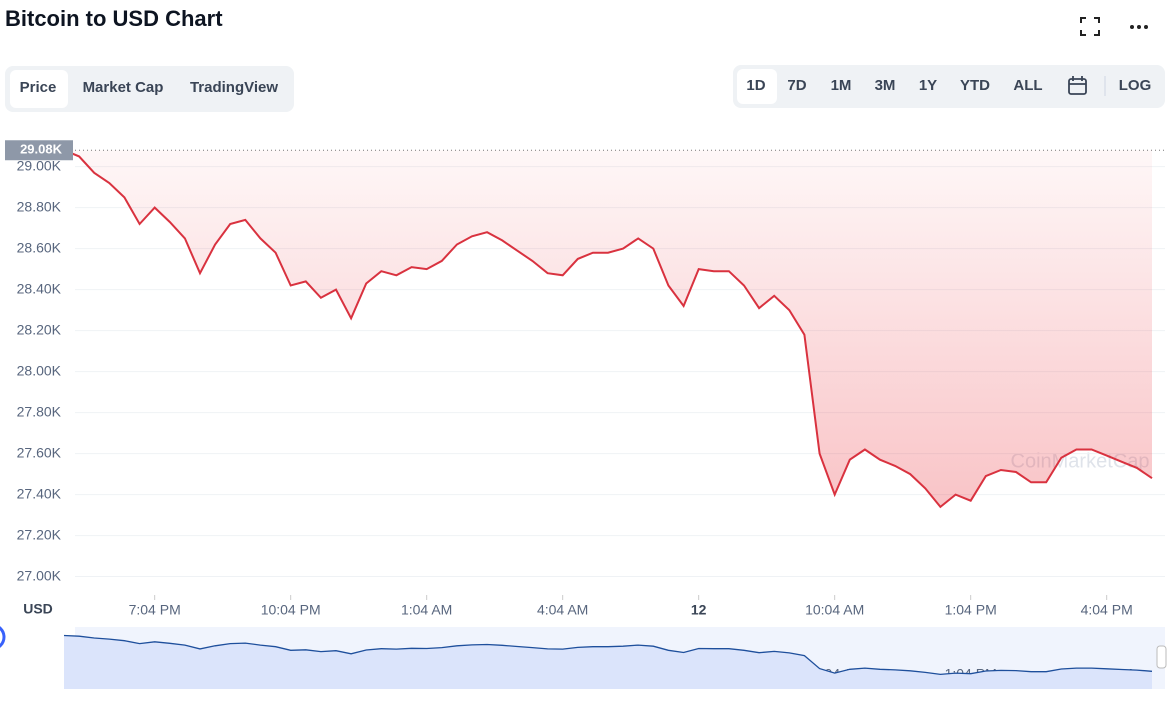 This screenshot has width=1173, height=702. What do you see at coordinates (39, 329) in the screenshot?
I see `y-tick-label: 28.20K` at bounding box center [39, 329].